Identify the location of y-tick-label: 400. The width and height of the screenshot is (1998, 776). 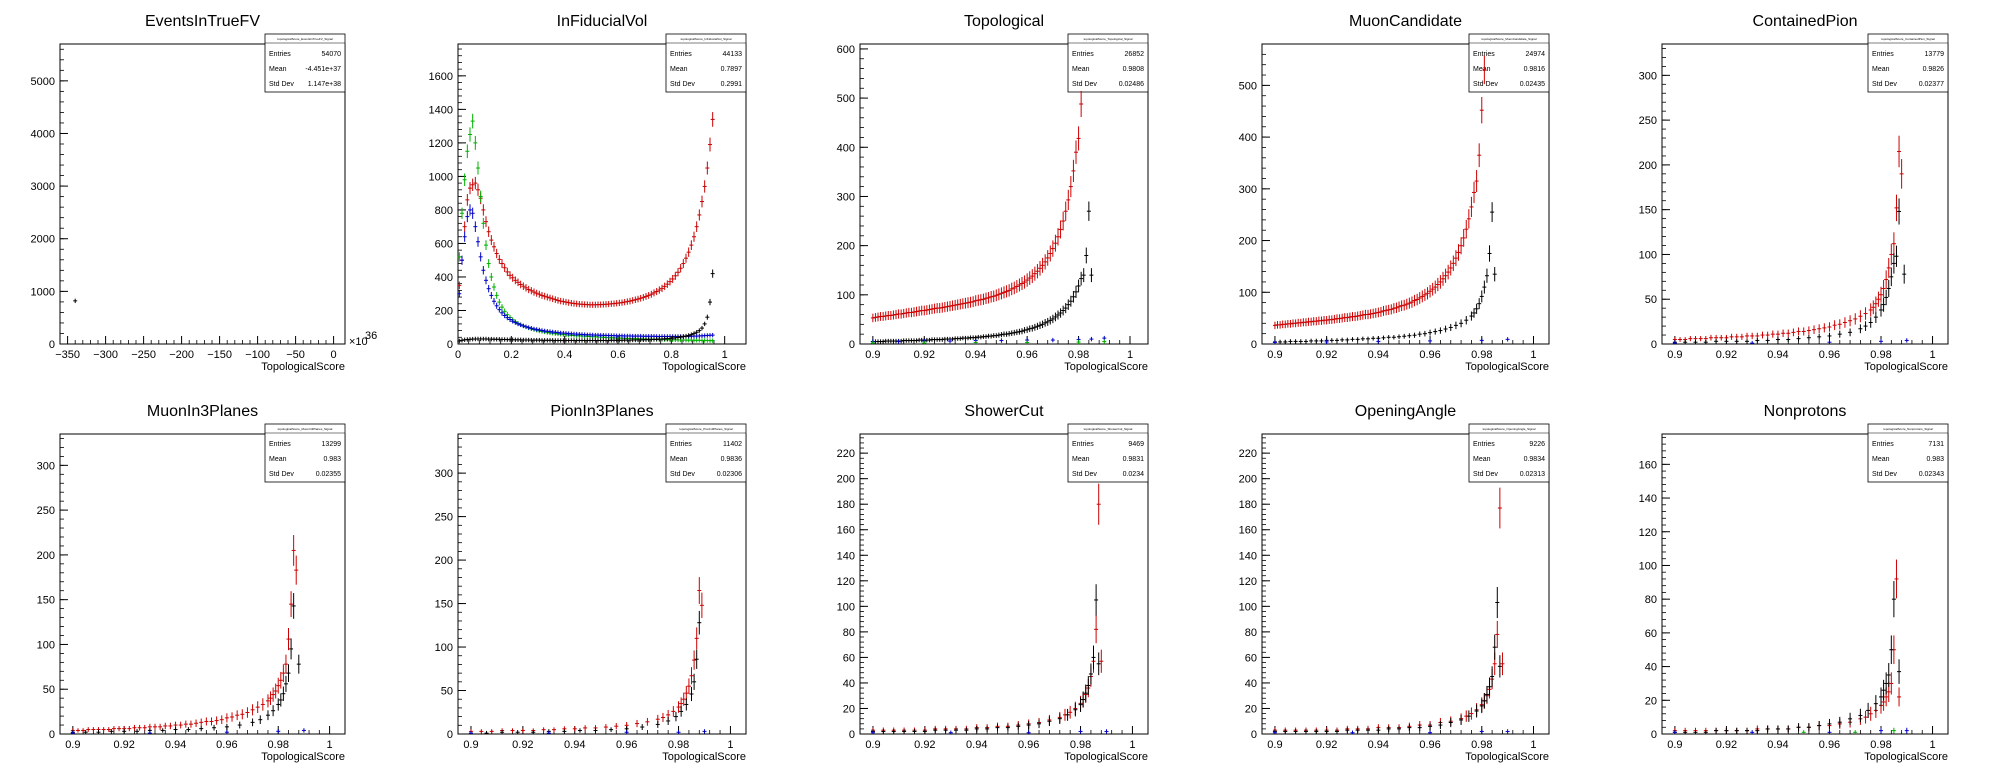
(1248, 138).